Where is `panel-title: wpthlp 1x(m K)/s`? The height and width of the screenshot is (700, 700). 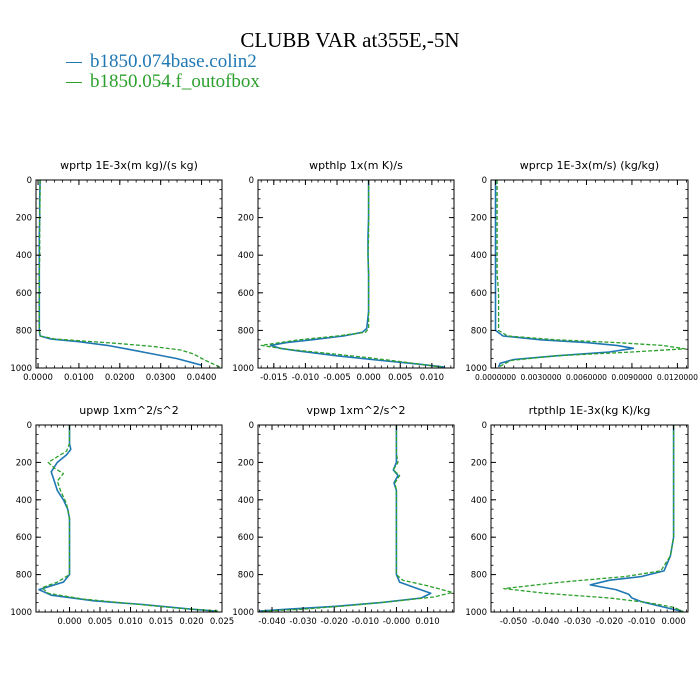
panel-title: wpthlp 1x(m K)/s is located at coordinates (356, 165).